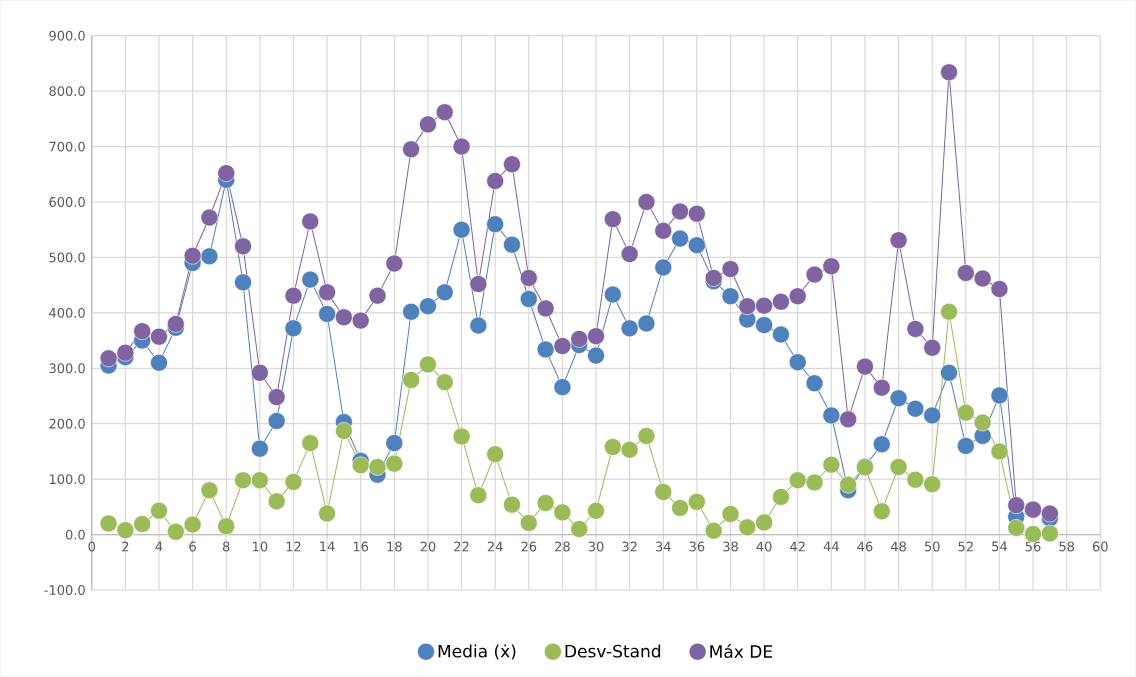  Describe the element at coordinates (613, 651) in the screenshot. I see `legend-label: Desv-Stand` at that location.